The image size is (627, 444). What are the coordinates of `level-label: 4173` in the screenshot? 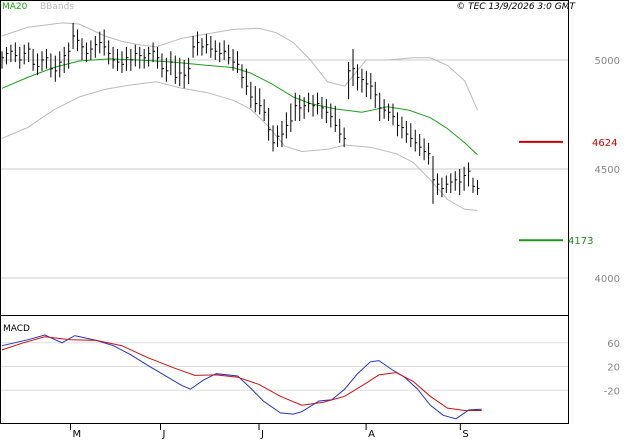 It's located at (580, 241).